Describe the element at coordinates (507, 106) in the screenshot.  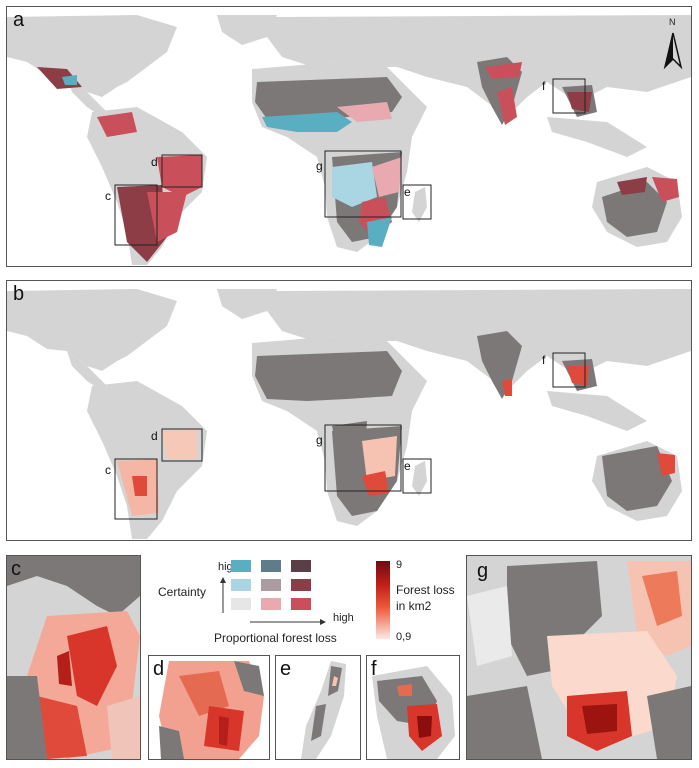
I see `region-india-red` at that location.